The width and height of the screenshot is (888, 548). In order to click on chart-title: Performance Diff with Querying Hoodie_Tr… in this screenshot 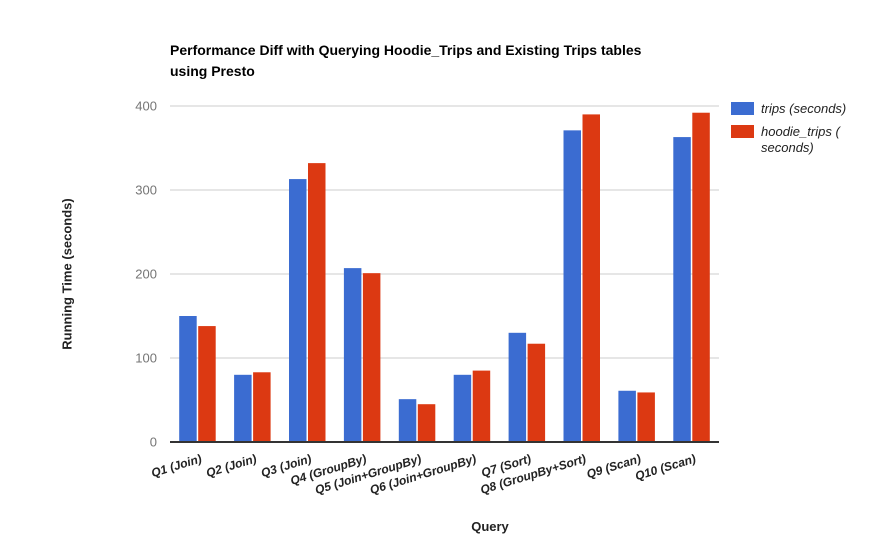, I will do `click(405, 61)`.